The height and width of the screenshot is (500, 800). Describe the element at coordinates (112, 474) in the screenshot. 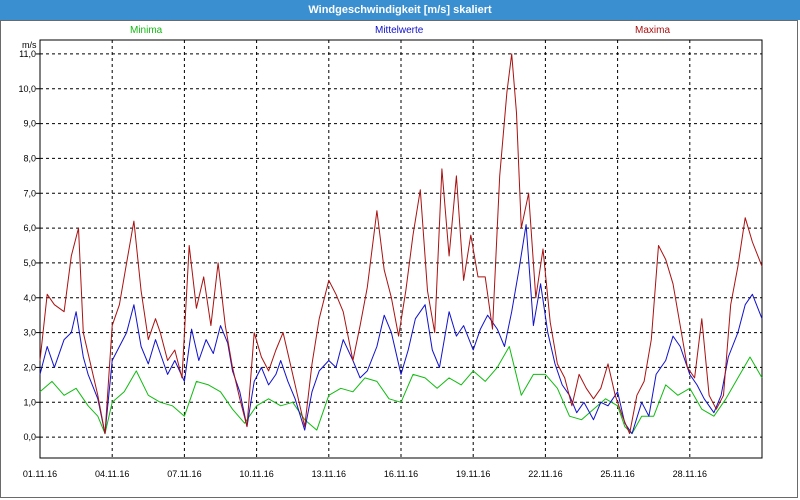

I see `x-tick-label: 04.11.16` at that location.